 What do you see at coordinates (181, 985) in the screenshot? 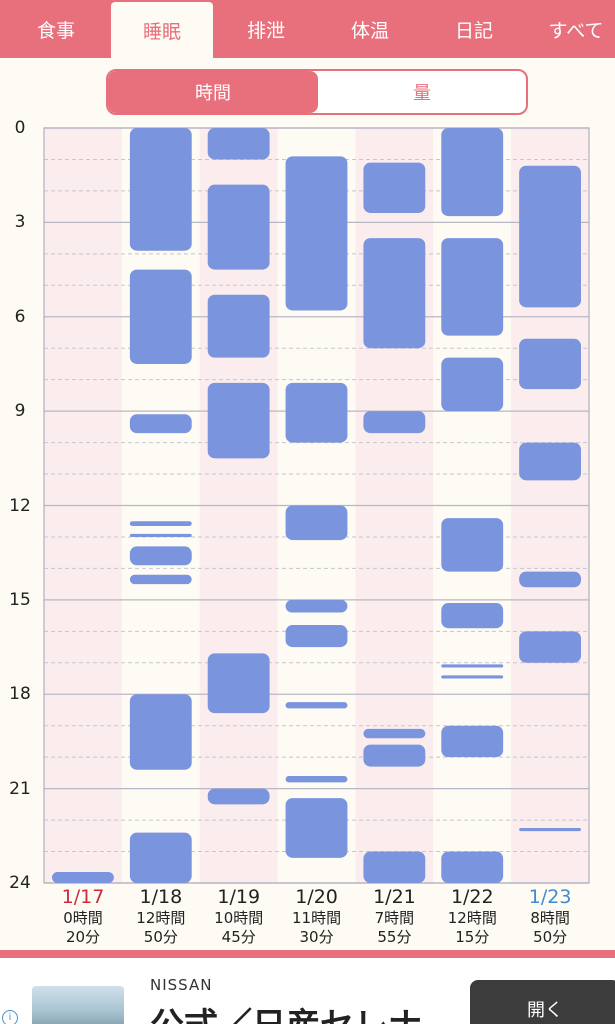
I see `ad-brand: NISSAN` at bounding box center [181, 985].